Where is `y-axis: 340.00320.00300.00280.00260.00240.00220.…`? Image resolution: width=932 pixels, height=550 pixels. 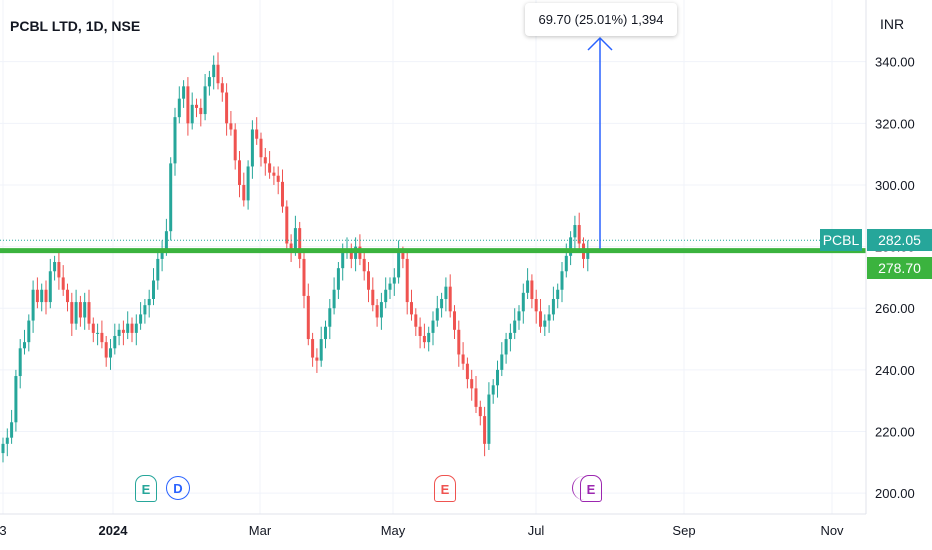
y-axis: 340.00320.00300.00280.00260.00240.00220.… is located at coordinates (895, 278).